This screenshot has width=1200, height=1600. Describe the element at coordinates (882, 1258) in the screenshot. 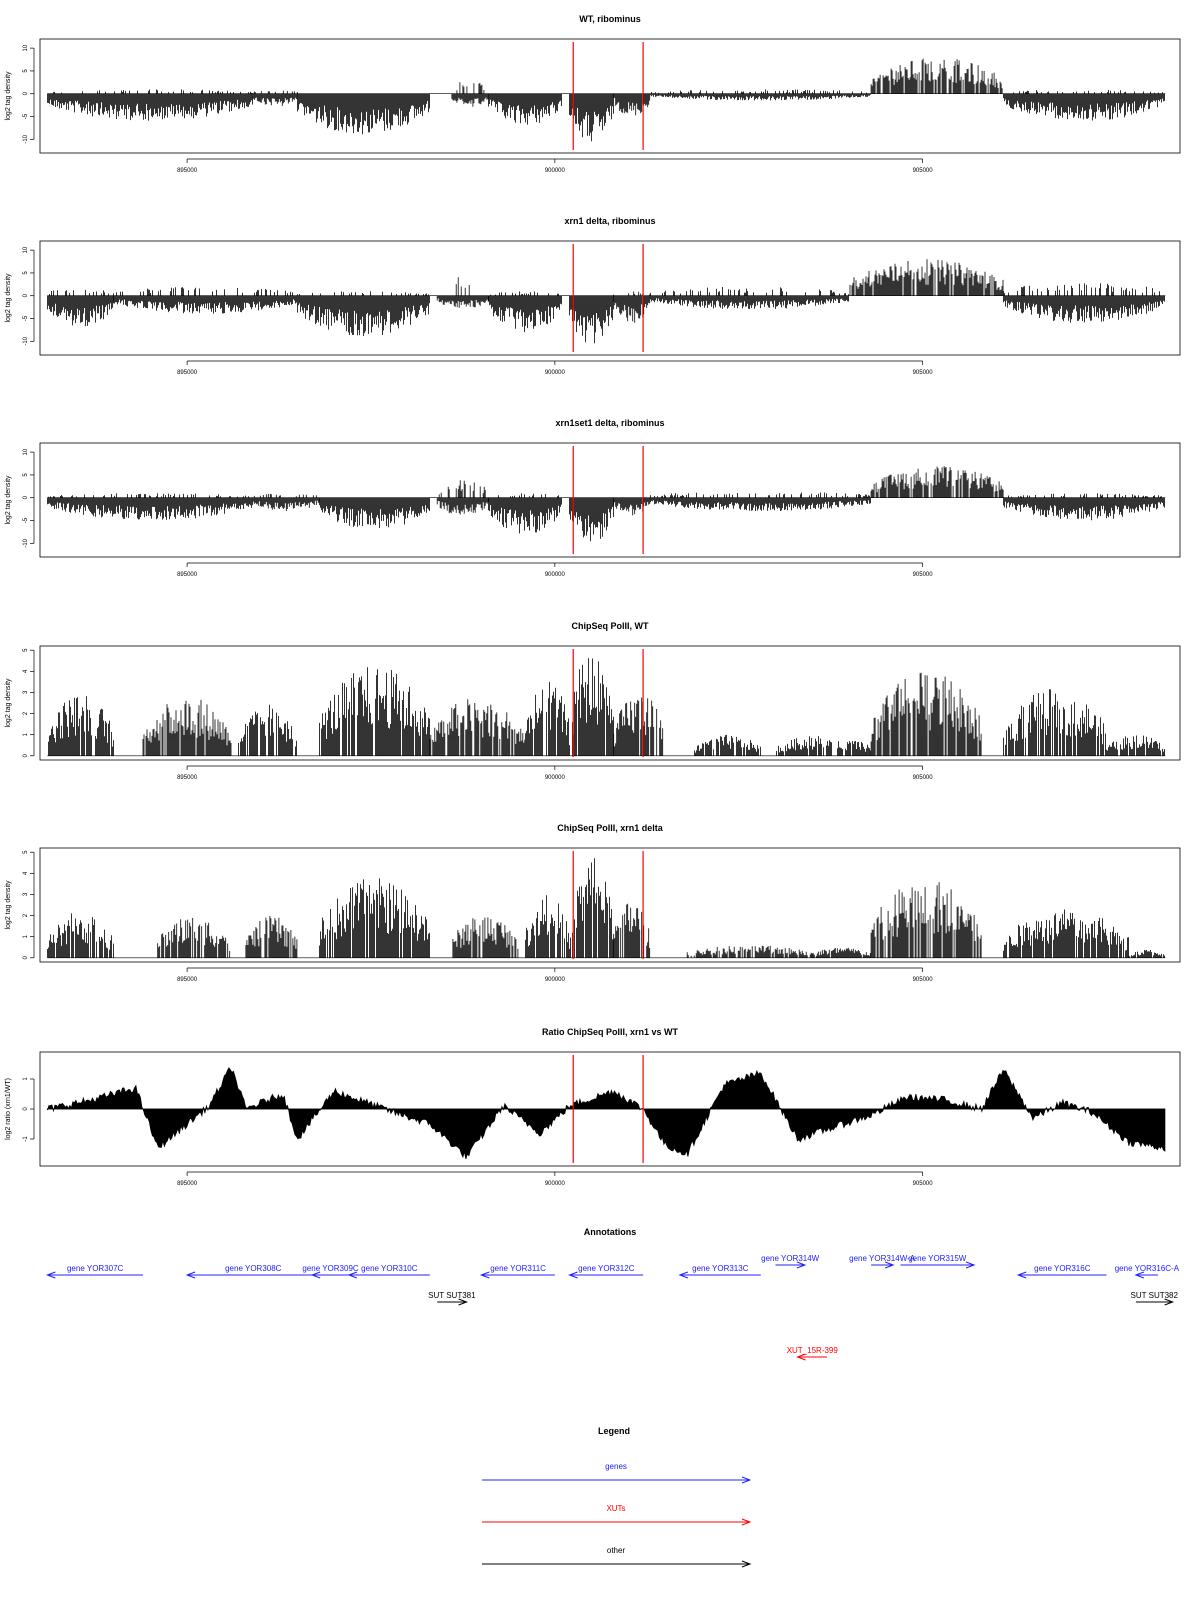

I see `feature-label: gene YOR314W-A` at that location.